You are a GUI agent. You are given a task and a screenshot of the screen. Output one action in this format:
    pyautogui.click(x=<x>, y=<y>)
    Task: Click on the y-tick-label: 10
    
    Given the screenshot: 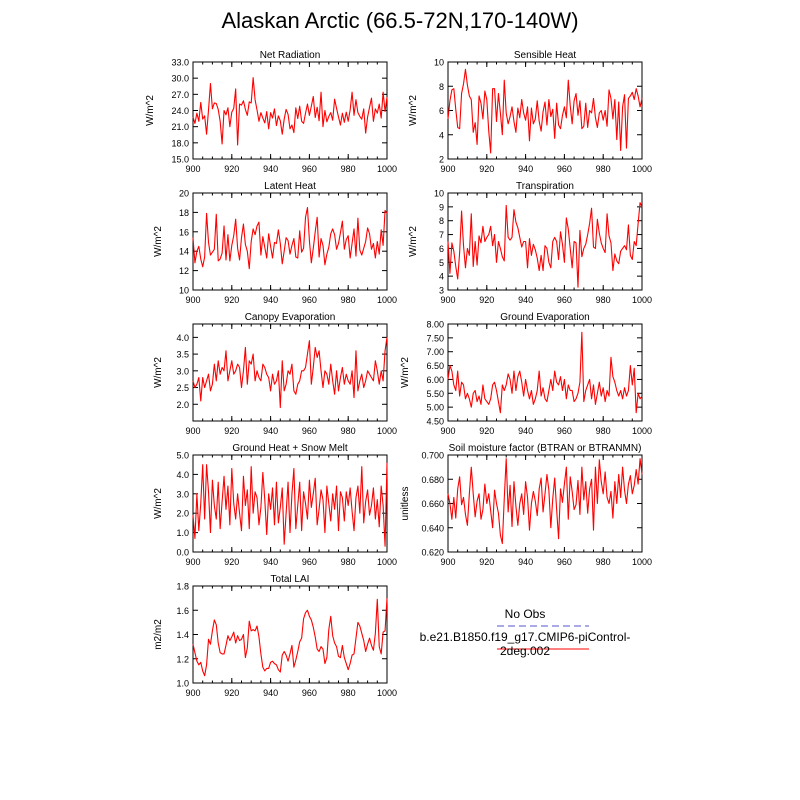 What is the action you would take?
    pyautogui.click(x=439, y=63)
    